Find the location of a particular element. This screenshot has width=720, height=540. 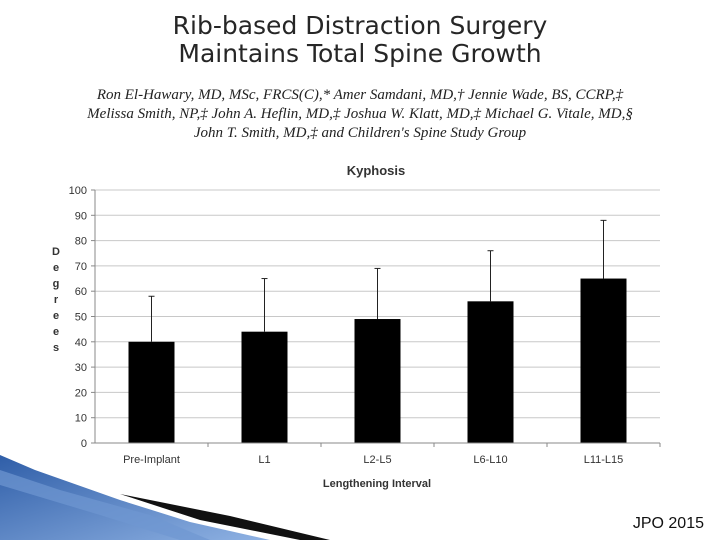

y-axis-label-letter: r is located at coordinates (56, 300).